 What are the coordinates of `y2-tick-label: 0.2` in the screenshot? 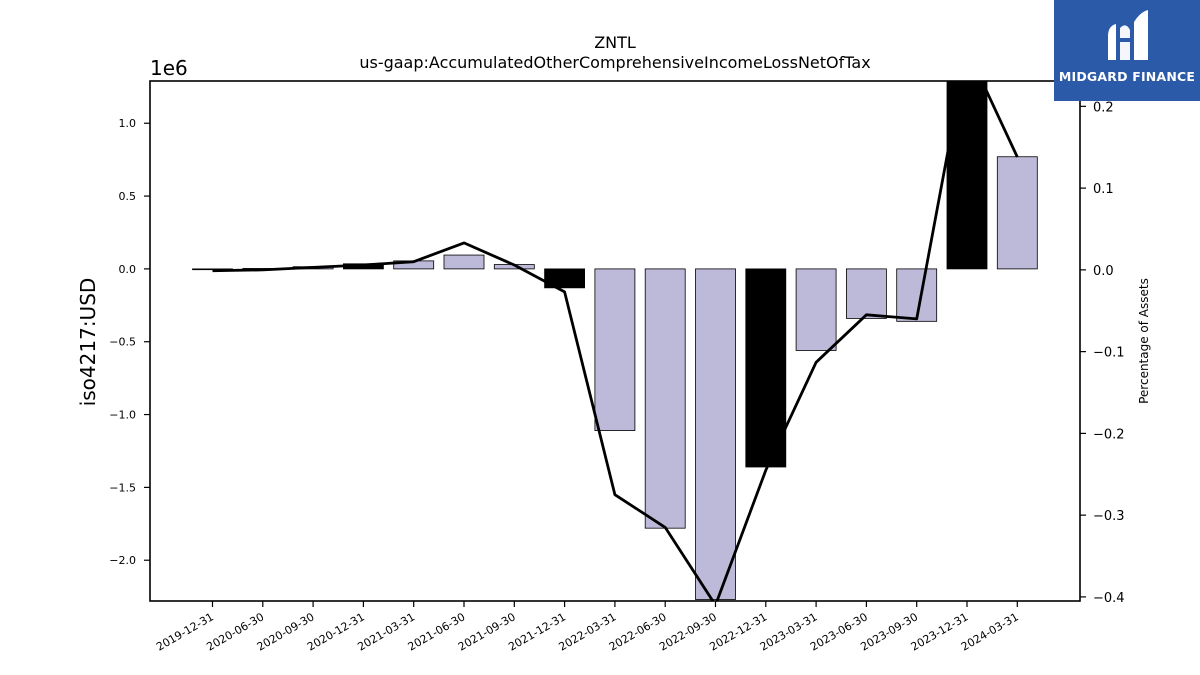 It's located at (1103, 107).